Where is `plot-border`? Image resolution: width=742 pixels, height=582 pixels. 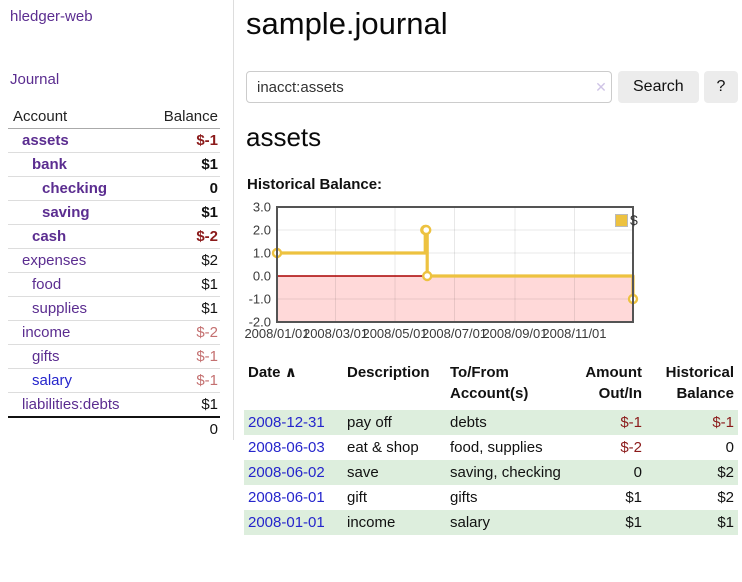 plot-border is located at coordinates (455, 264).